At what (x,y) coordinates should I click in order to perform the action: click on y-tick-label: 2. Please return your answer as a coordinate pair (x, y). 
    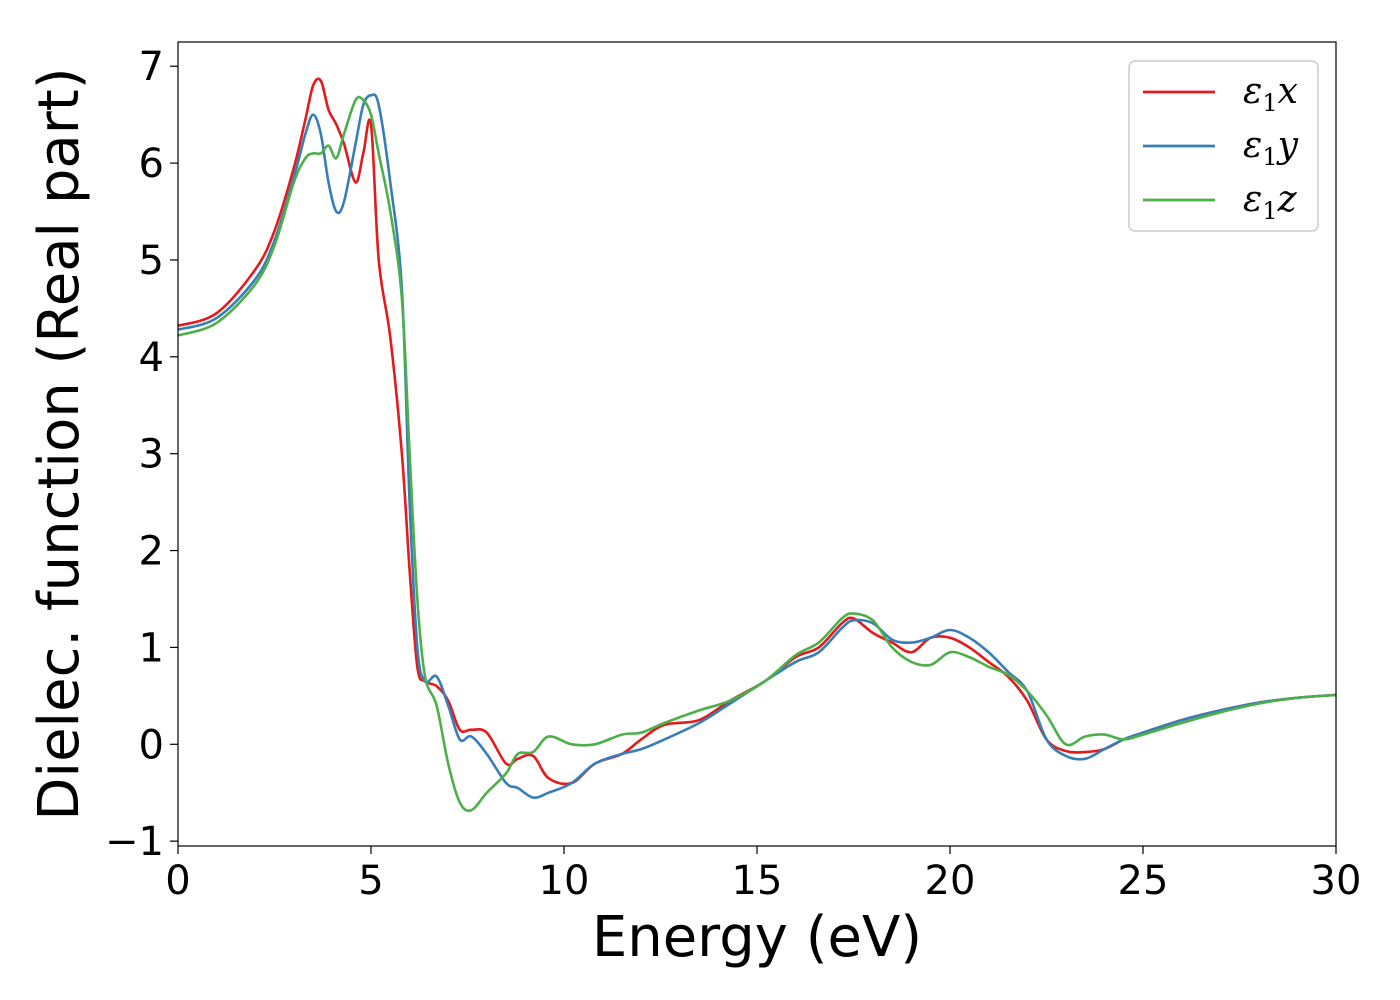
    Looking at the image, I should click on (151, 552).